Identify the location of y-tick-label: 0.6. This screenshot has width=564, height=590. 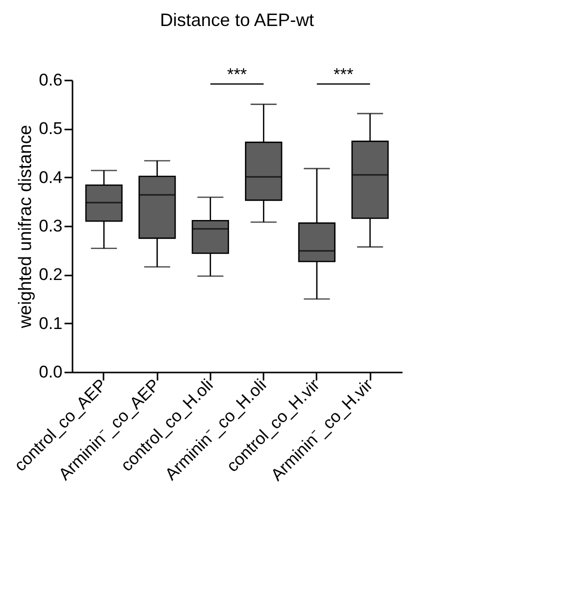
(50, 80).